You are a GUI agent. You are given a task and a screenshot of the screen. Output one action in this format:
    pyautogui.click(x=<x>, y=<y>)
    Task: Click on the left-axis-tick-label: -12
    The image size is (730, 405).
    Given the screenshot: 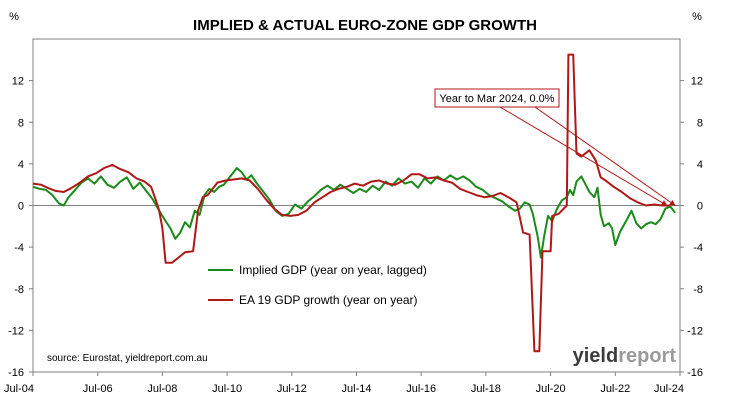 What is the action you would take?
    pyautogui.click(x=16, y=331)
    